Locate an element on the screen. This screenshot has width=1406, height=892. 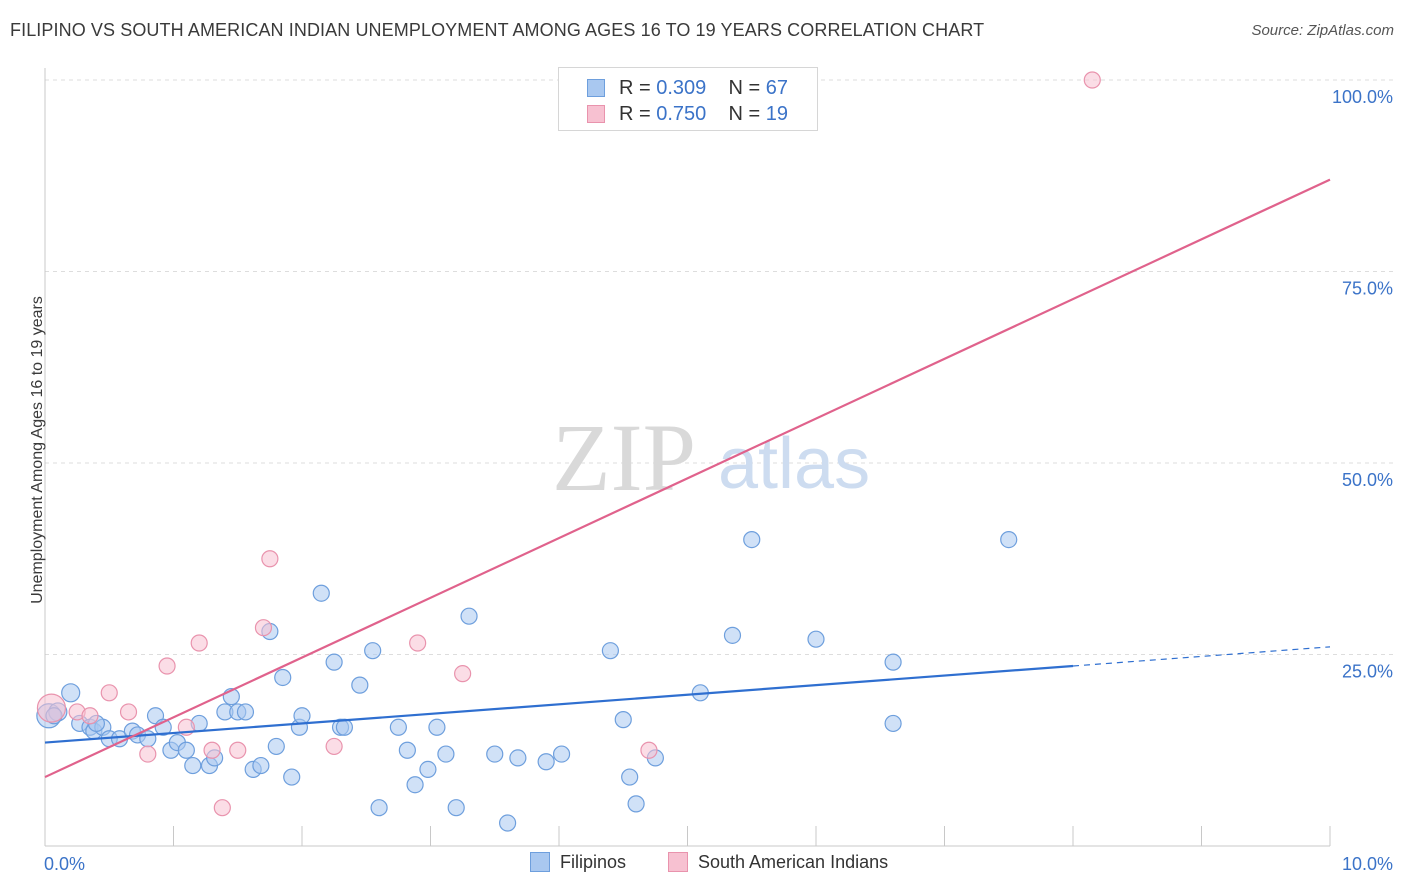
stats-legend: R = 0.309 N = 67 R = 0.750 N = 19 is located at coordinates (688, 99).